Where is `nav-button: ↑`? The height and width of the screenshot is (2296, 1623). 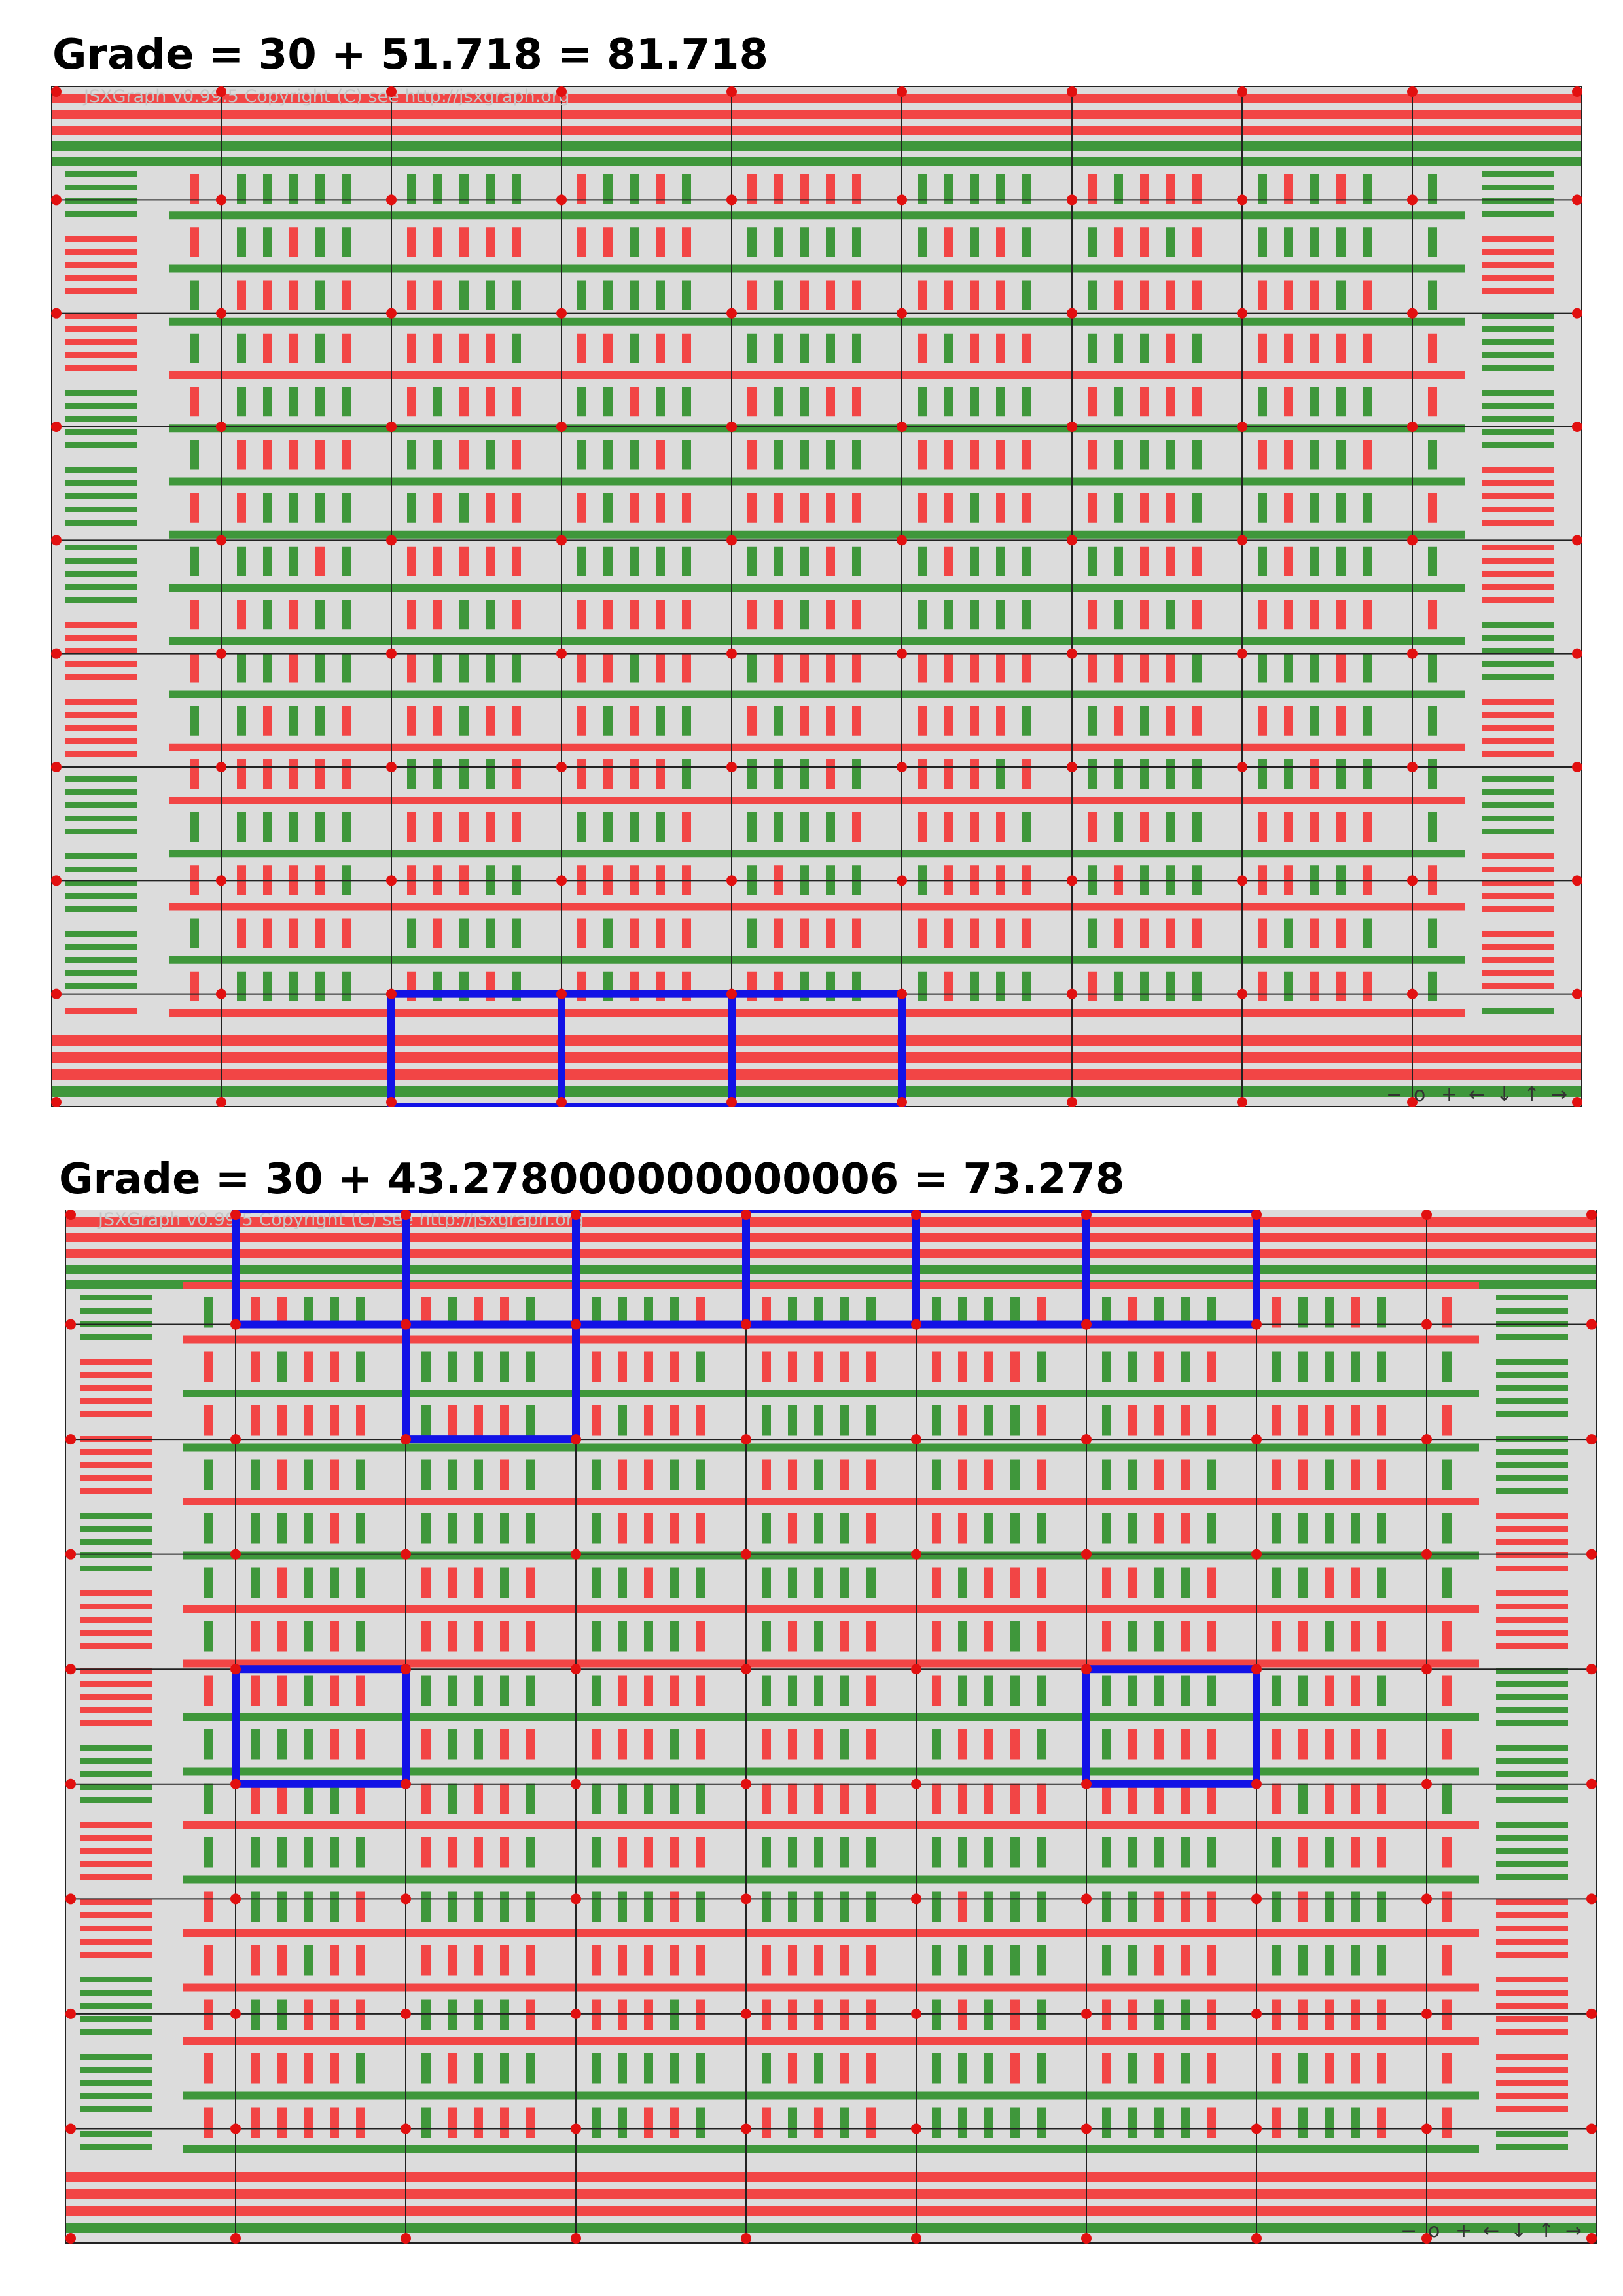
nav-button: ↑ is located at coordinates (1532, 1094).